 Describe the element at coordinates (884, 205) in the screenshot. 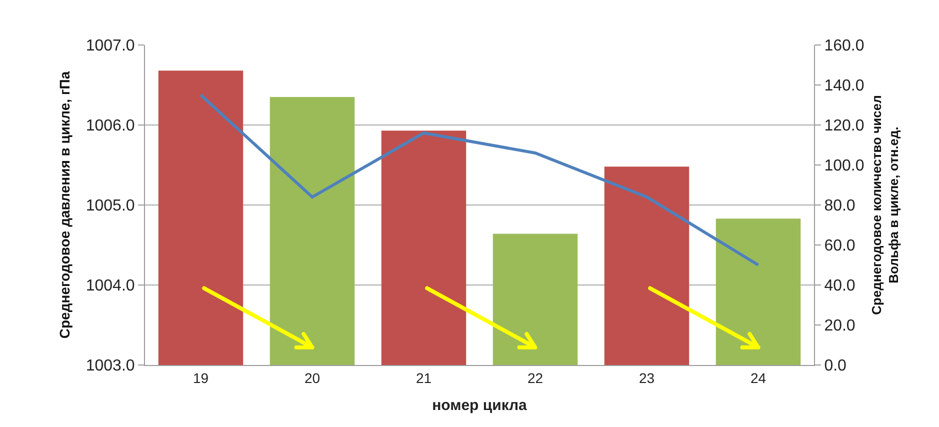

I see `y2-axis-title: Среднегодовое количество чисел Вольфа в цикле, отн.ед.` at that location.